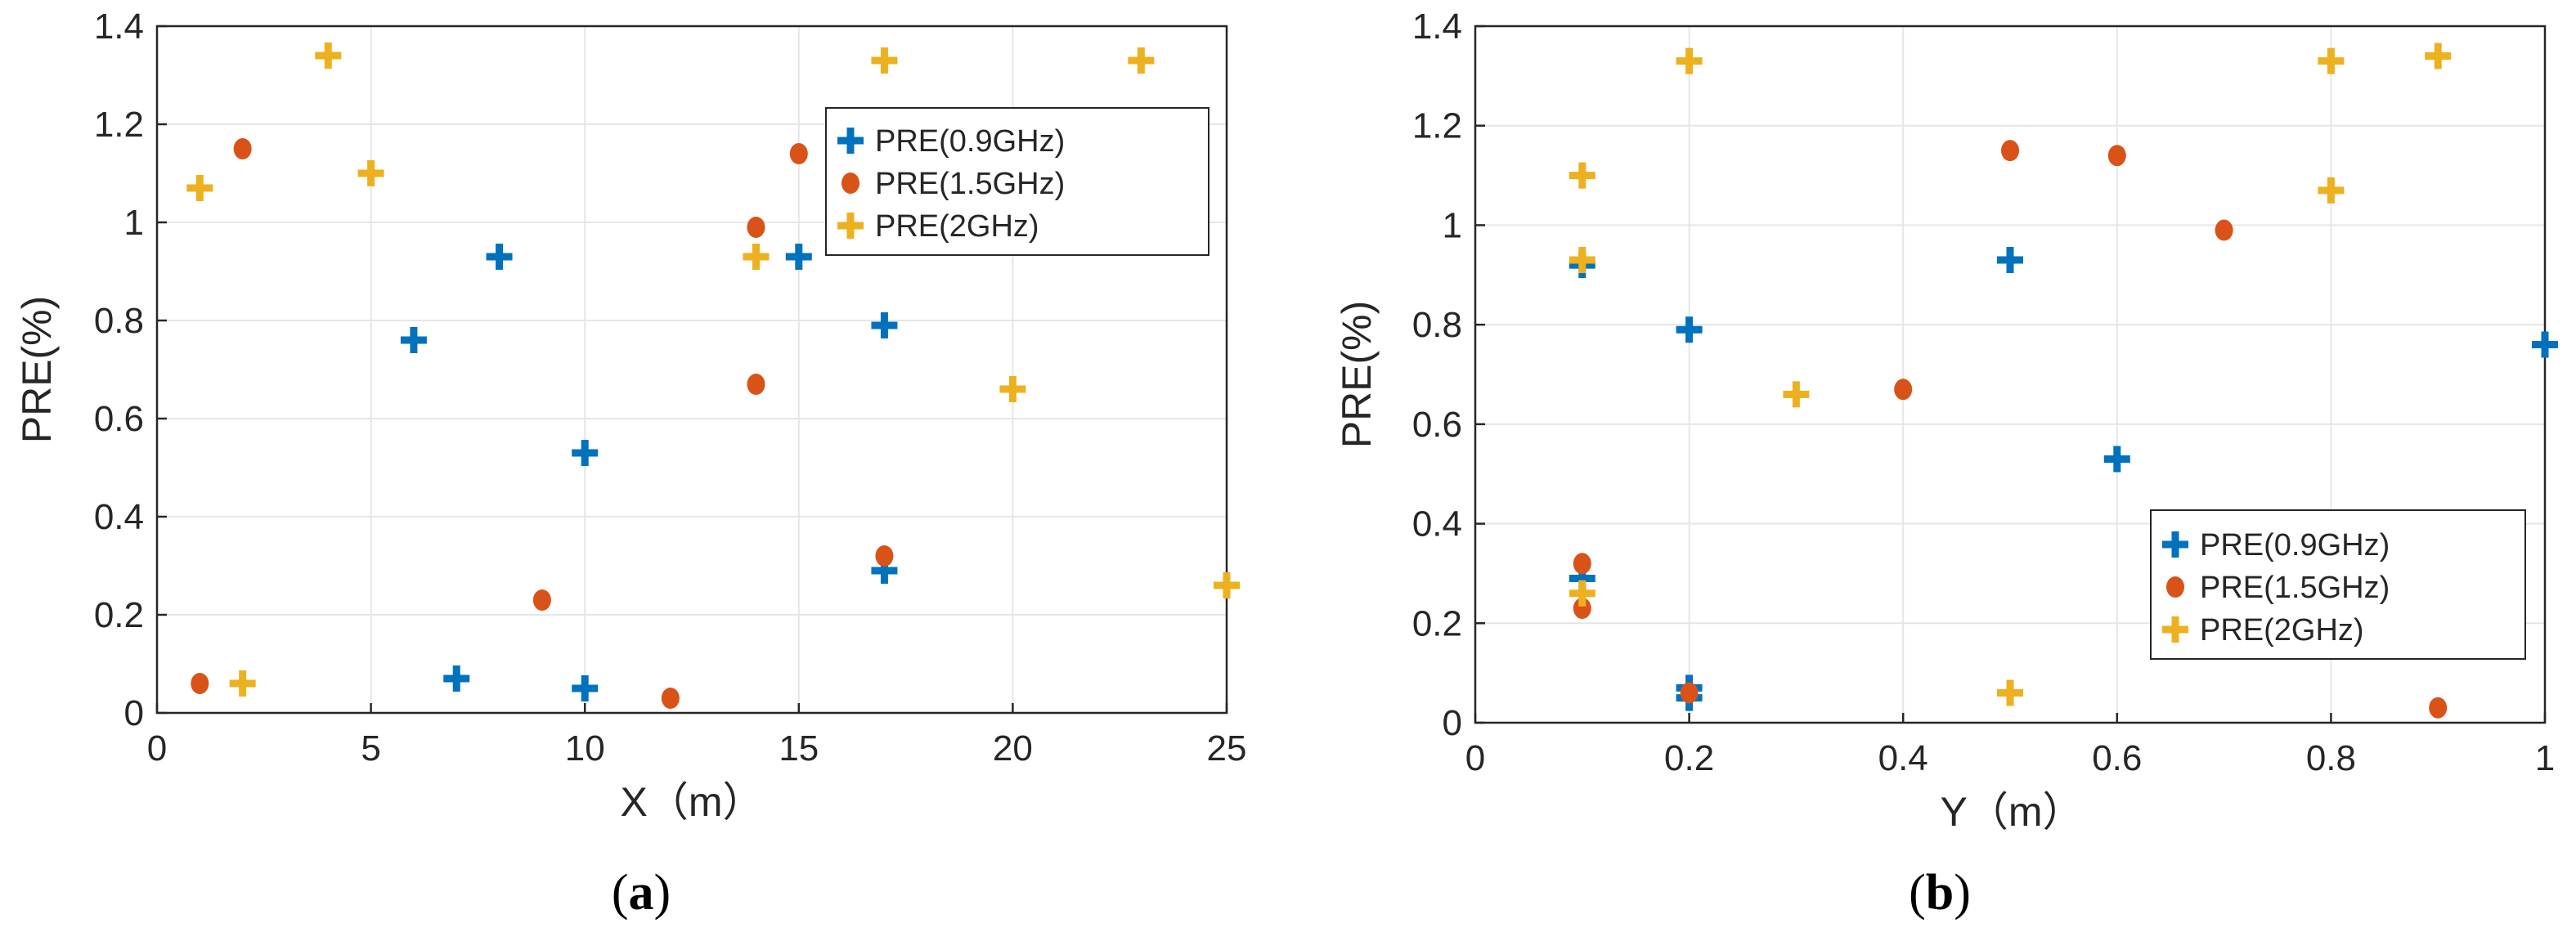  I want to click on caption-b-letter: b, so click(1940, 893).